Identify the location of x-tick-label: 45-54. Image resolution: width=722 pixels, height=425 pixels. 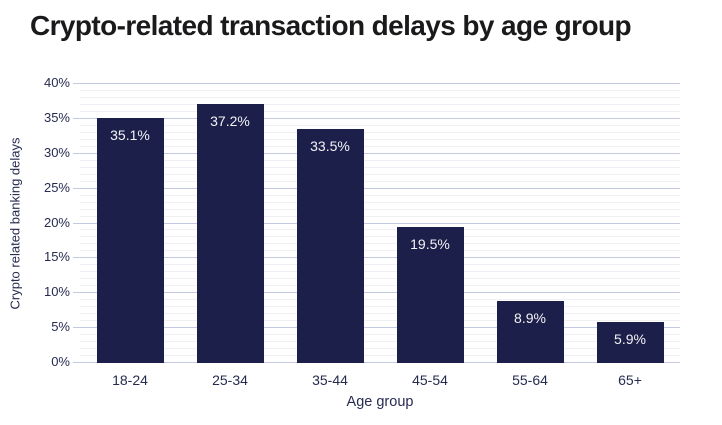
(430, 380).